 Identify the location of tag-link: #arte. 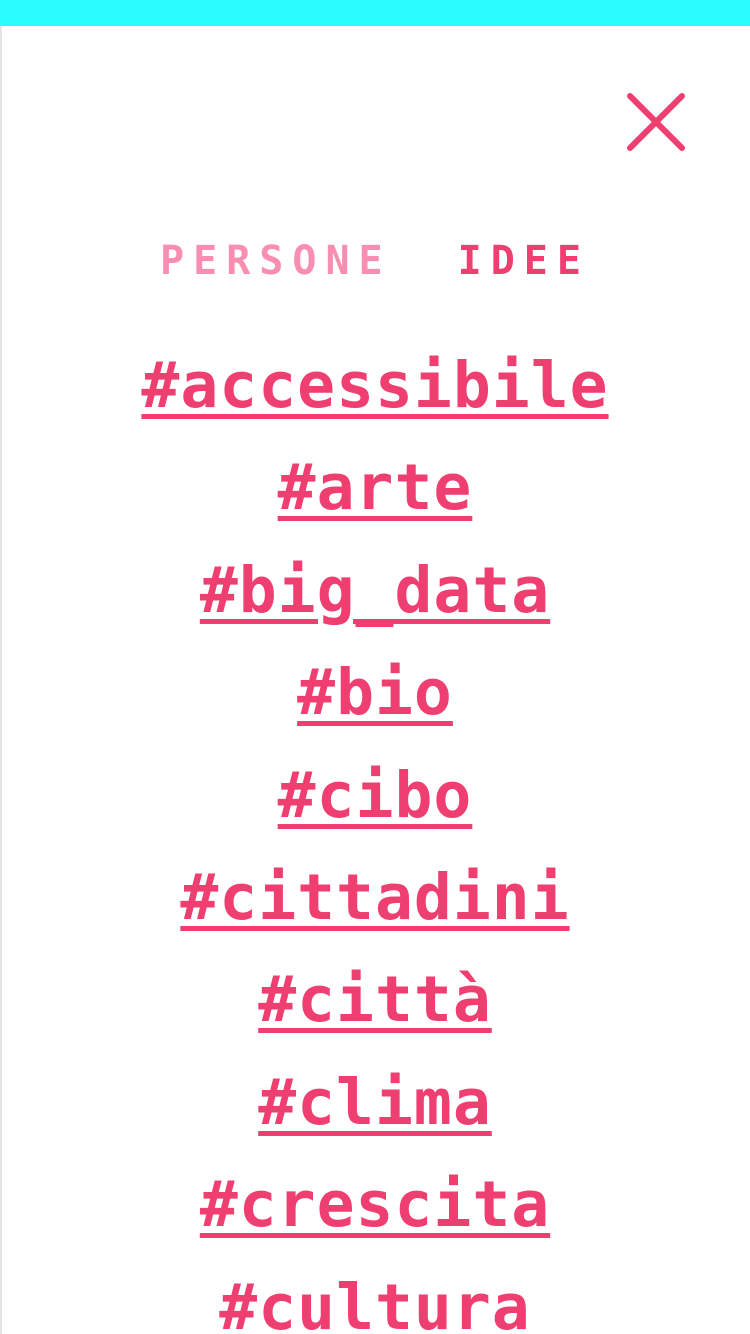
(375, 488).